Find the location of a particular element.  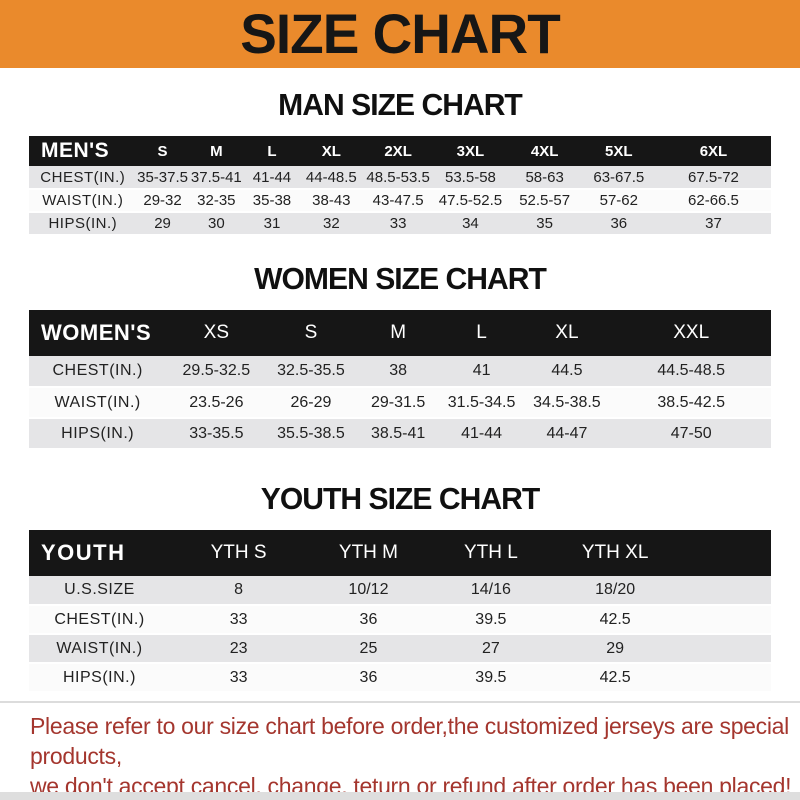

women-size-header: L is located at coordinates (481, 333).